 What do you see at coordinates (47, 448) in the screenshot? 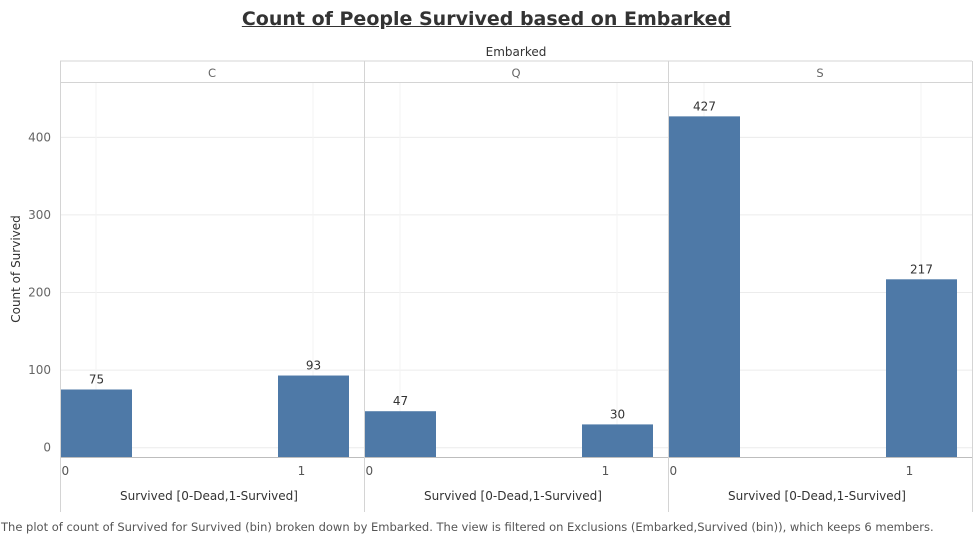
I see `y-tick-label: 0` at bounding box center [47, 448].